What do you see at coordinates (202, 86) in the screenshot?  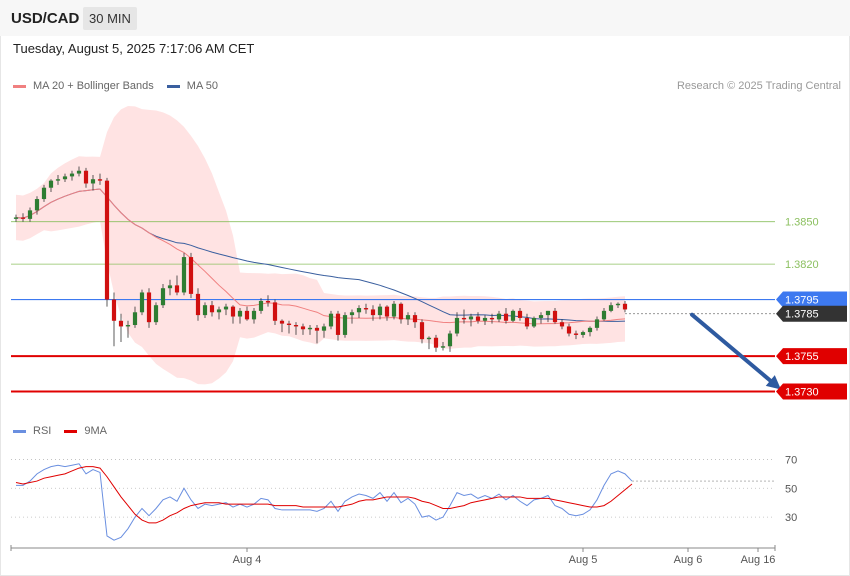 I see `ma50-legend-label: MA 50` at bounding box center [202, 86].